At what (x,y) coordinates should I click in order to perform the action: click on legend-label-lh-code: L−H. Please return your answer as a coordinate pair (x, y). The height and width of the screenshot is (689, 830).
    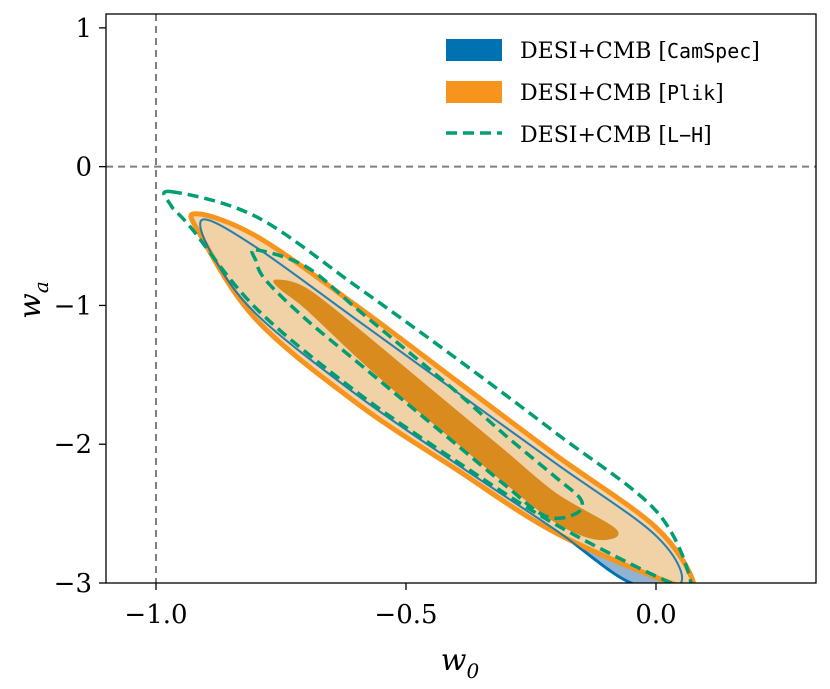
    Looking at the image, I should click on (685, 135).